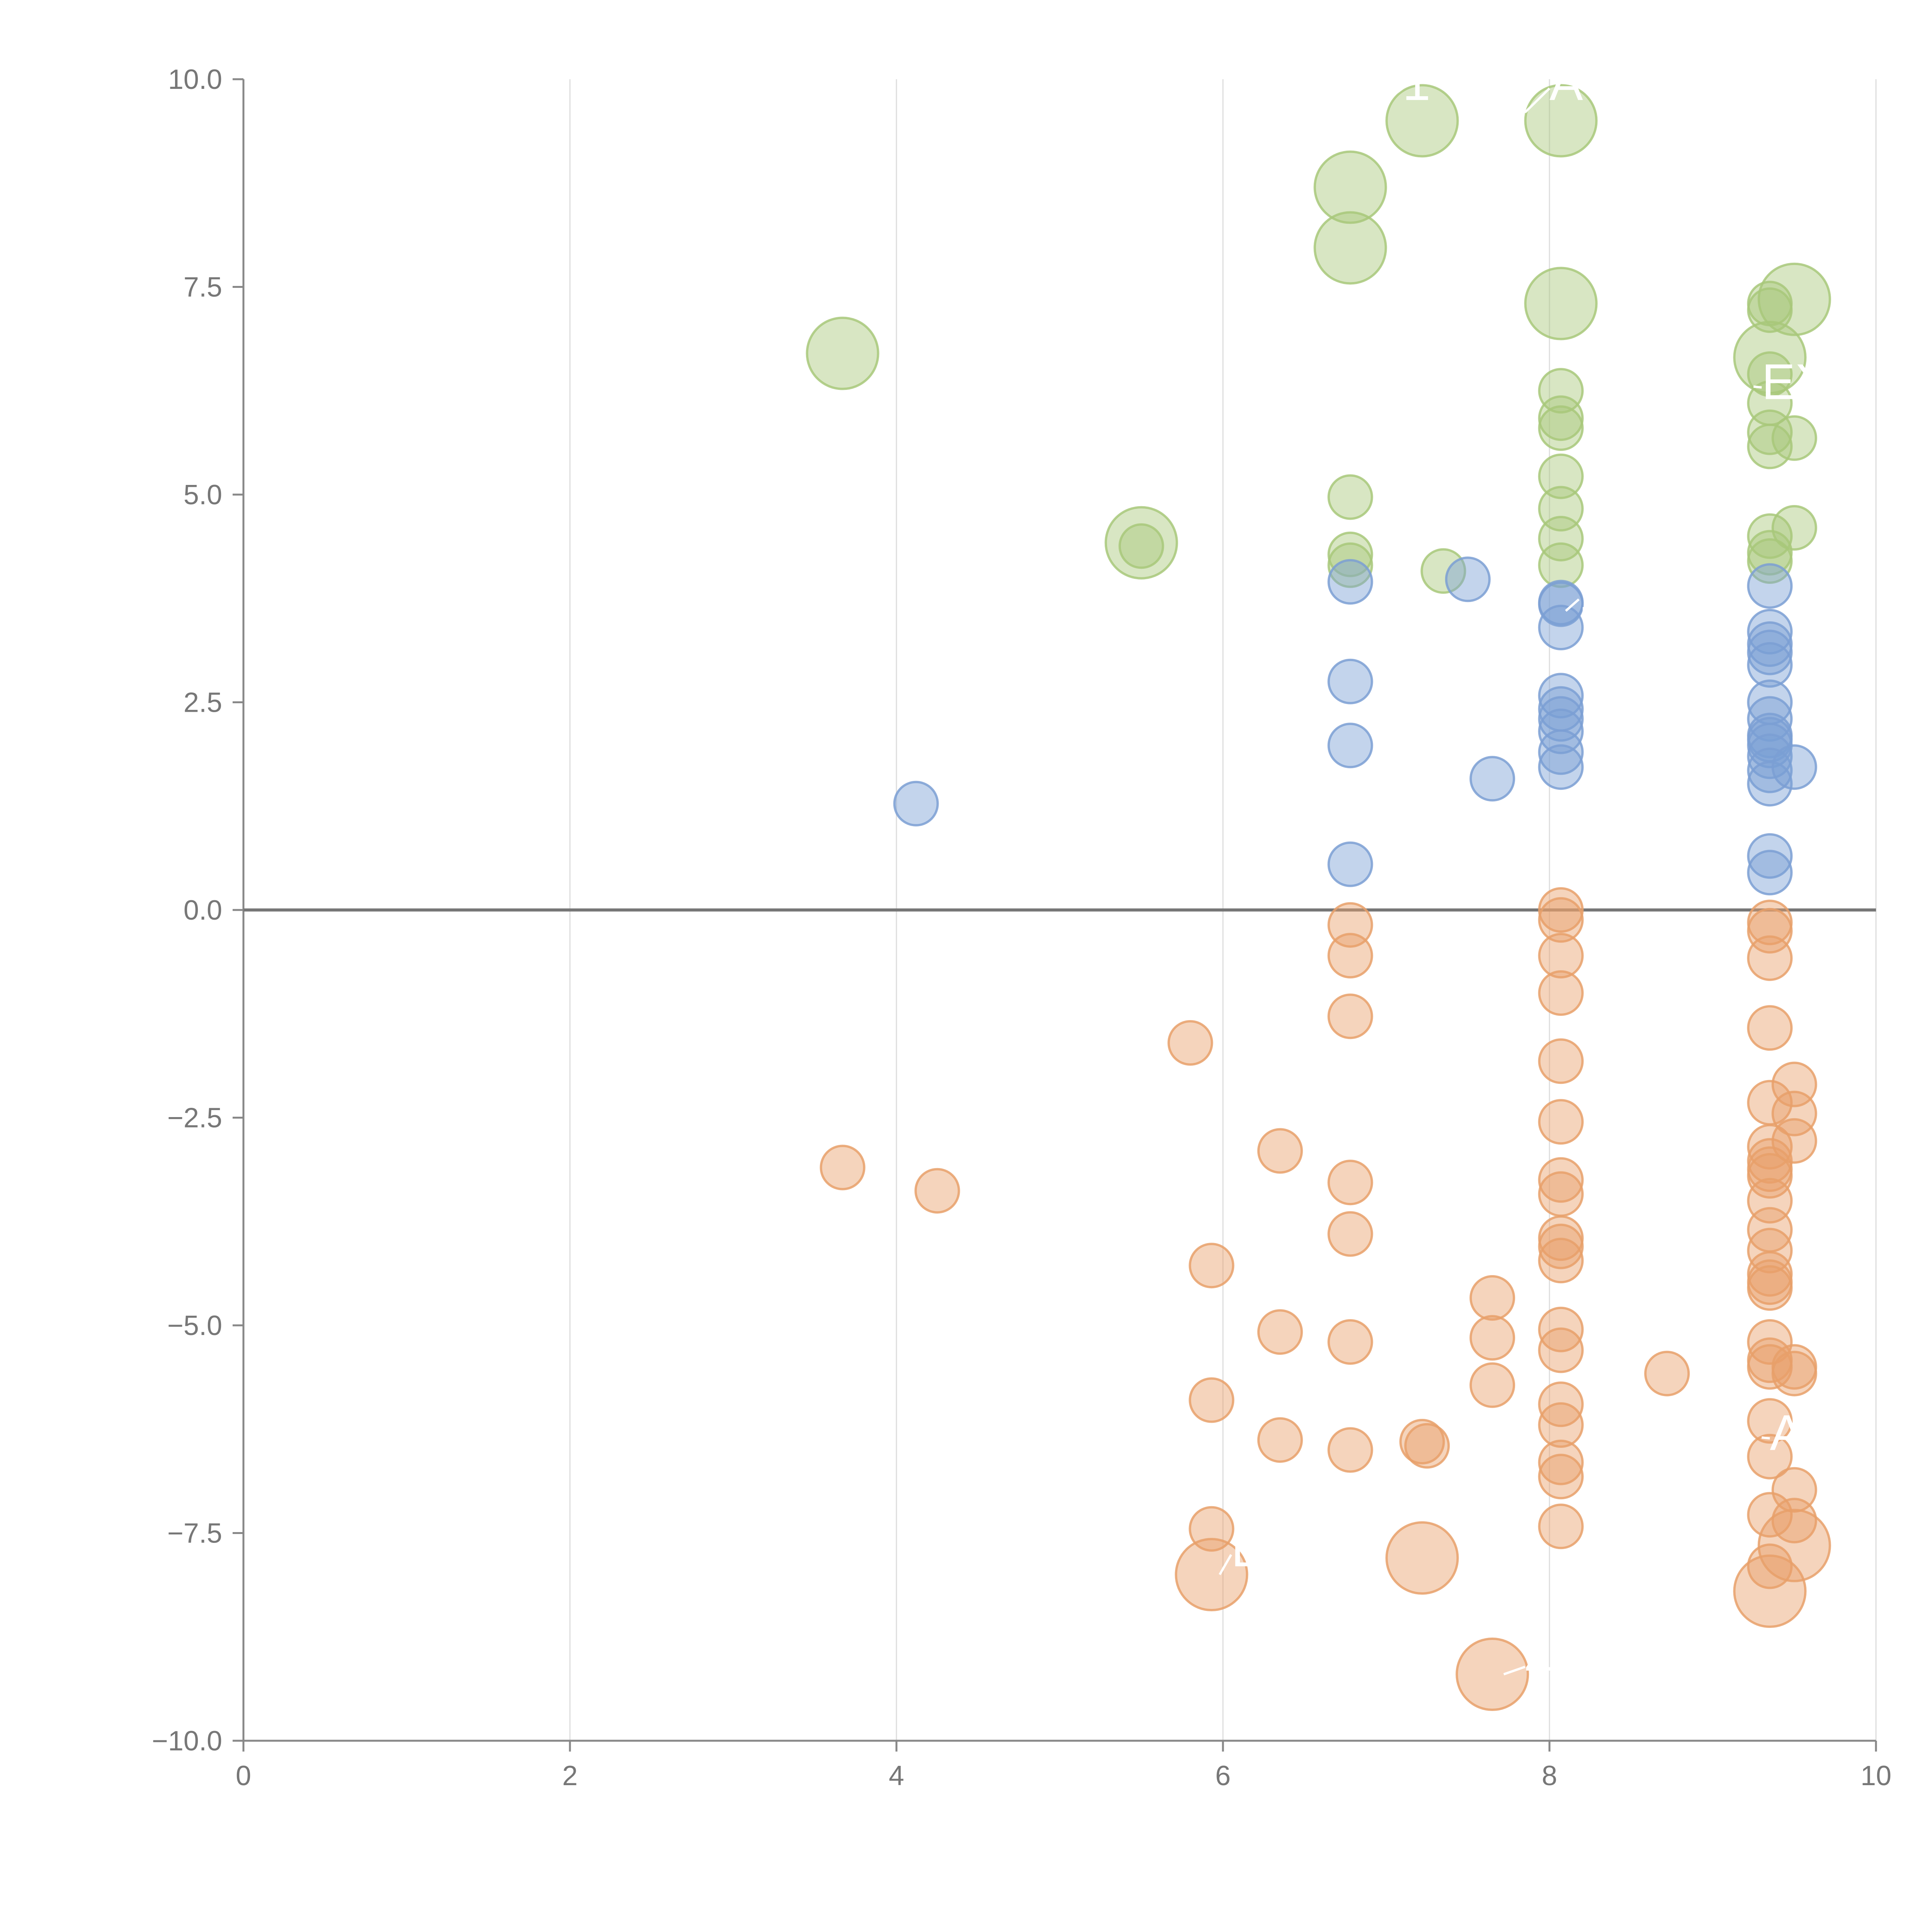 Image resolution: width=1932 pixels, height=1932 pixels. Describe the element at coordinates (203, 702) in the screenshot. I see `y-tick-label: 2.5` at that location.